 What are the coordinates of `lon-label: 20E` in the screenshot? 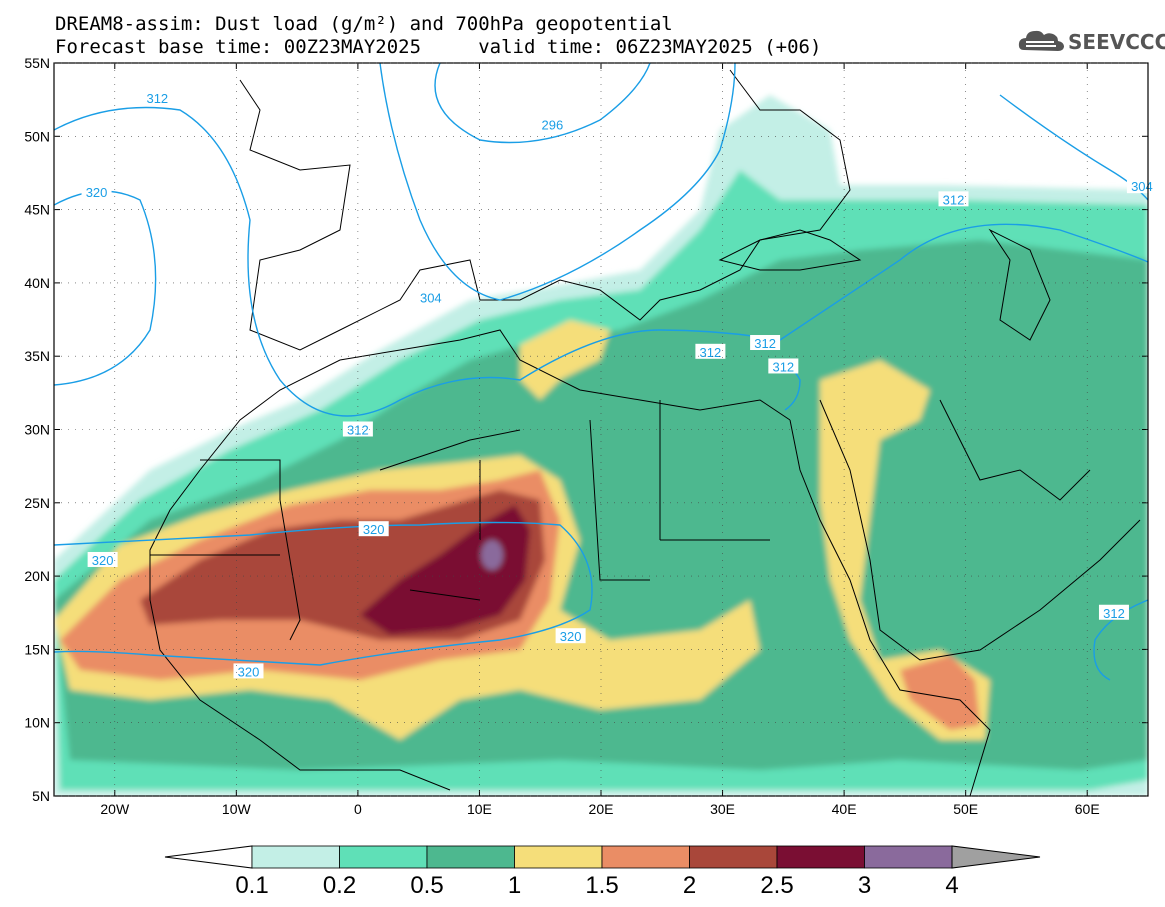 It's located at (601, 809).